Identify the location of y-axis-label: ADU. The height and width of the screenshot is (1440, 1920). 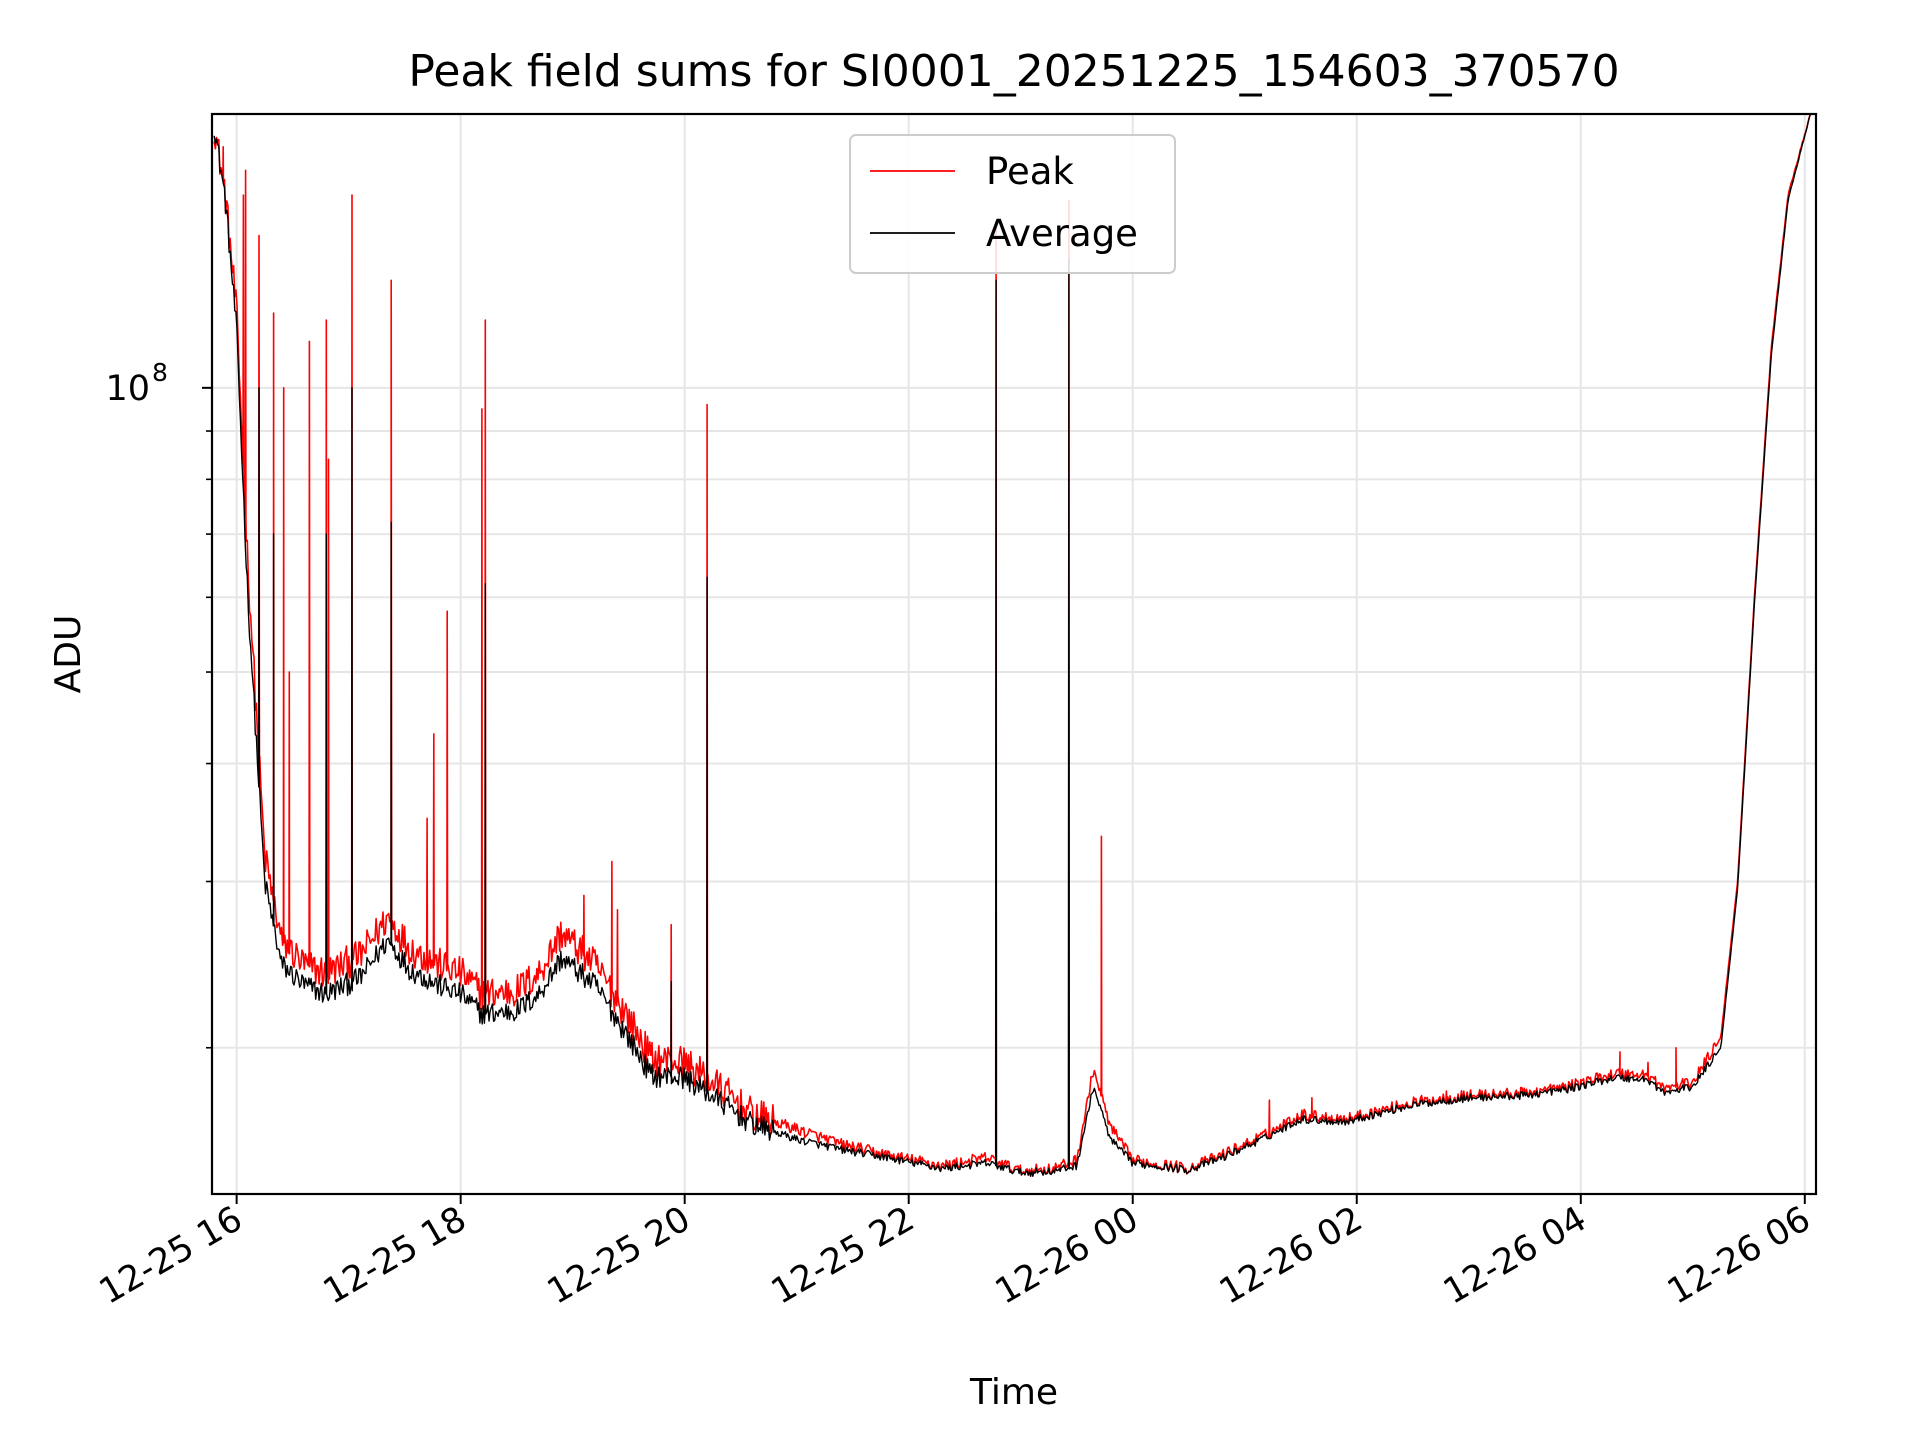
(68, 654).